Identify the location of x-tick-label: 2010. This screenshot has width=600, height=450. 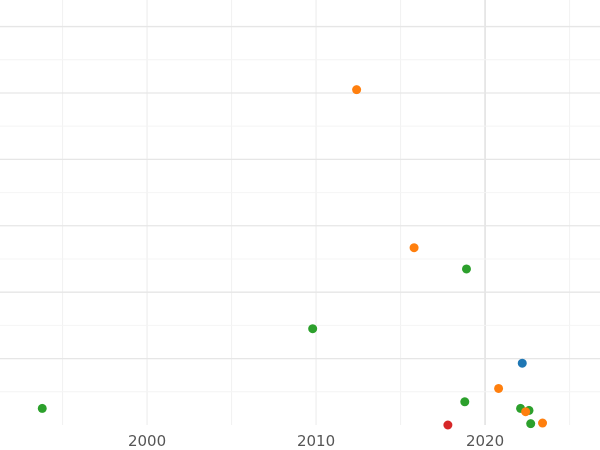
(316, 441).